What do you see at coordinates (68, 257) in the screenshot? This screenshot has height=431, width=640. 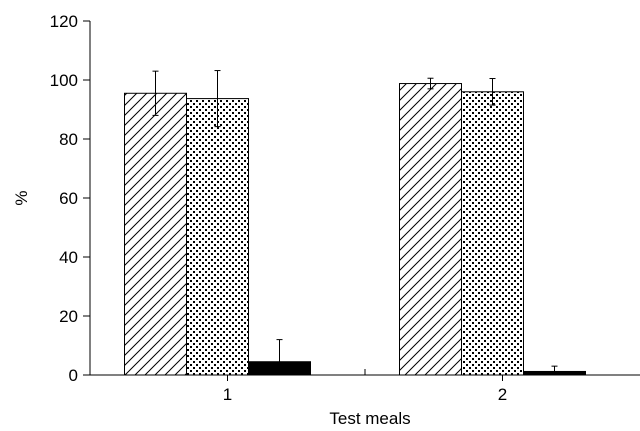 I see `y-tick-label: 40` at bounding box center [68, 257].